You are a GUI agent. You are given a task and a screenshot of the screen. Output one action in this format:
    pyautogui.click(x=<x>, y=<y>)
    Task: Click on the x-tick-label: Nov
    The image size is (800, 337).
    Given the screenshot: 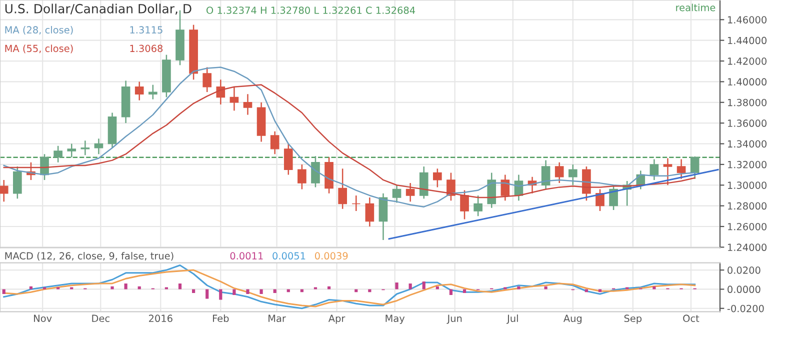 What is the action you would take?
    pyautogui.click(x=43, y=318)
    